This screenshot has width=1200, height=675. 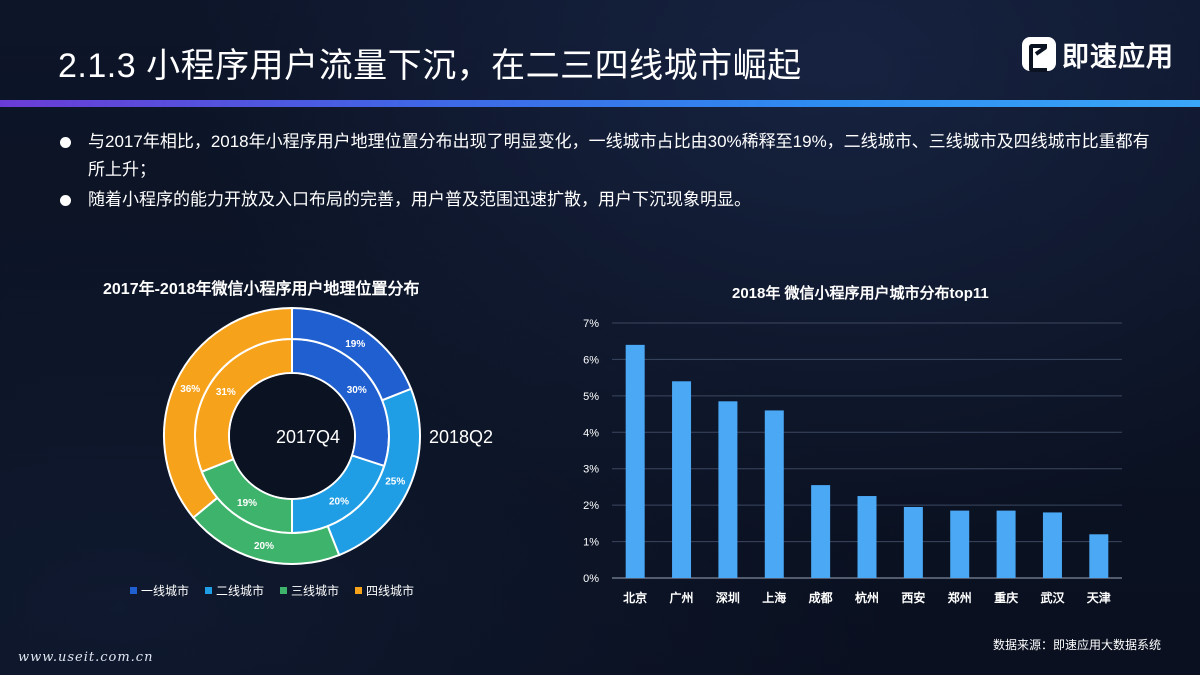 I want to click on x-tick-label: 武汉, so click(x=1052, y=597).